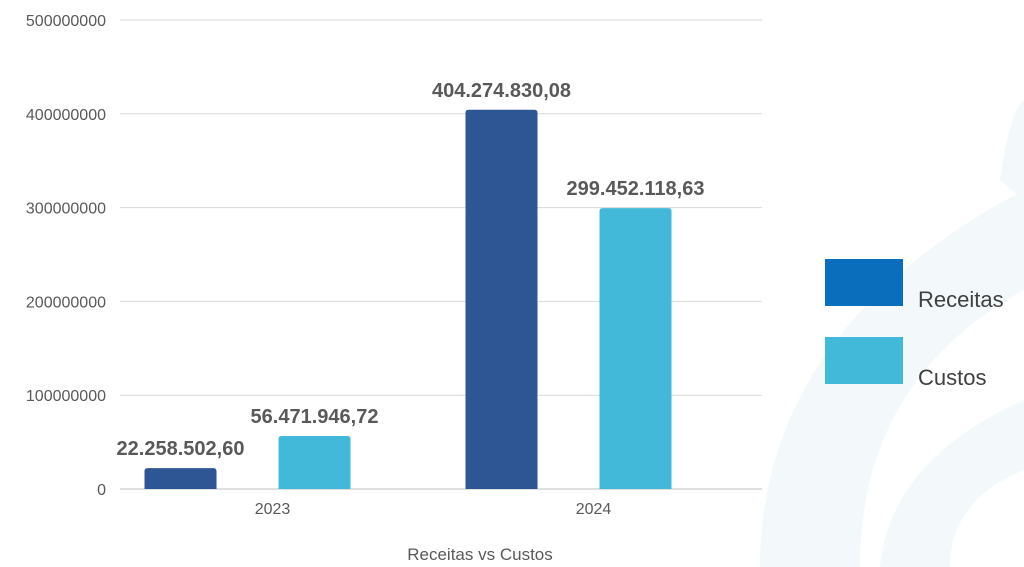 This screenshot has height=567, width=1024. Describe the element at coordinates (864, 360) in the screenshot. I see `legend-swatch-custos` at that location.